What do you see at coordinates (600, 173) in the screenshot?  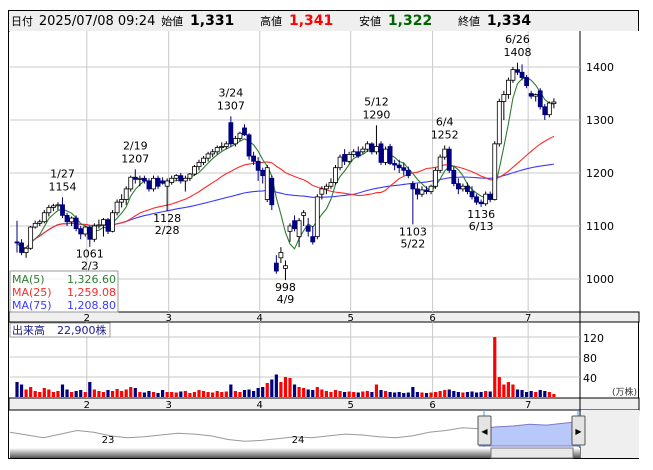 I see `y-tick-label: 1200` at bounding box center [600, 173].